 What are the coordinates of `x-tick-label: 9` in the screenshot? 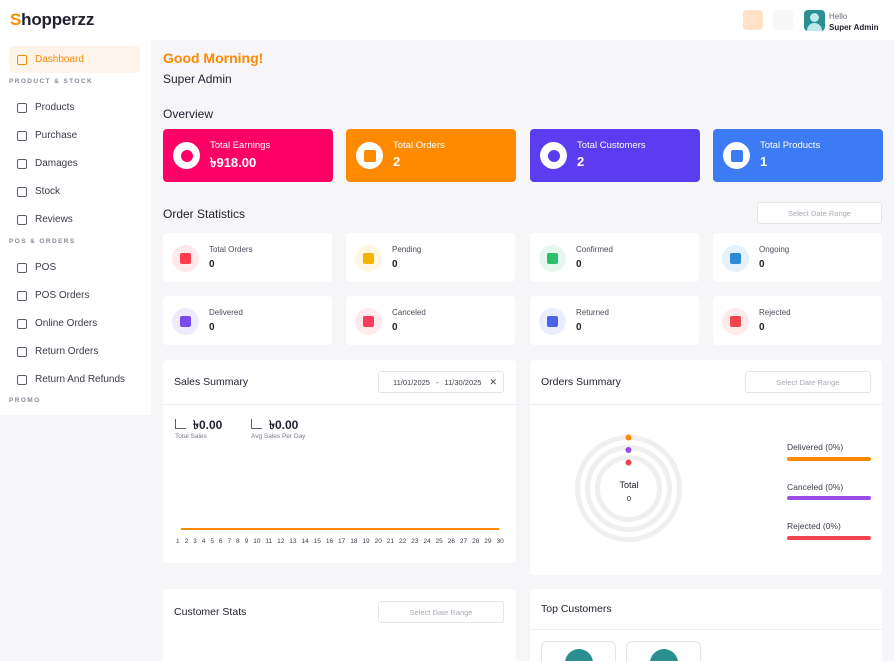 It's located at (246, 541).